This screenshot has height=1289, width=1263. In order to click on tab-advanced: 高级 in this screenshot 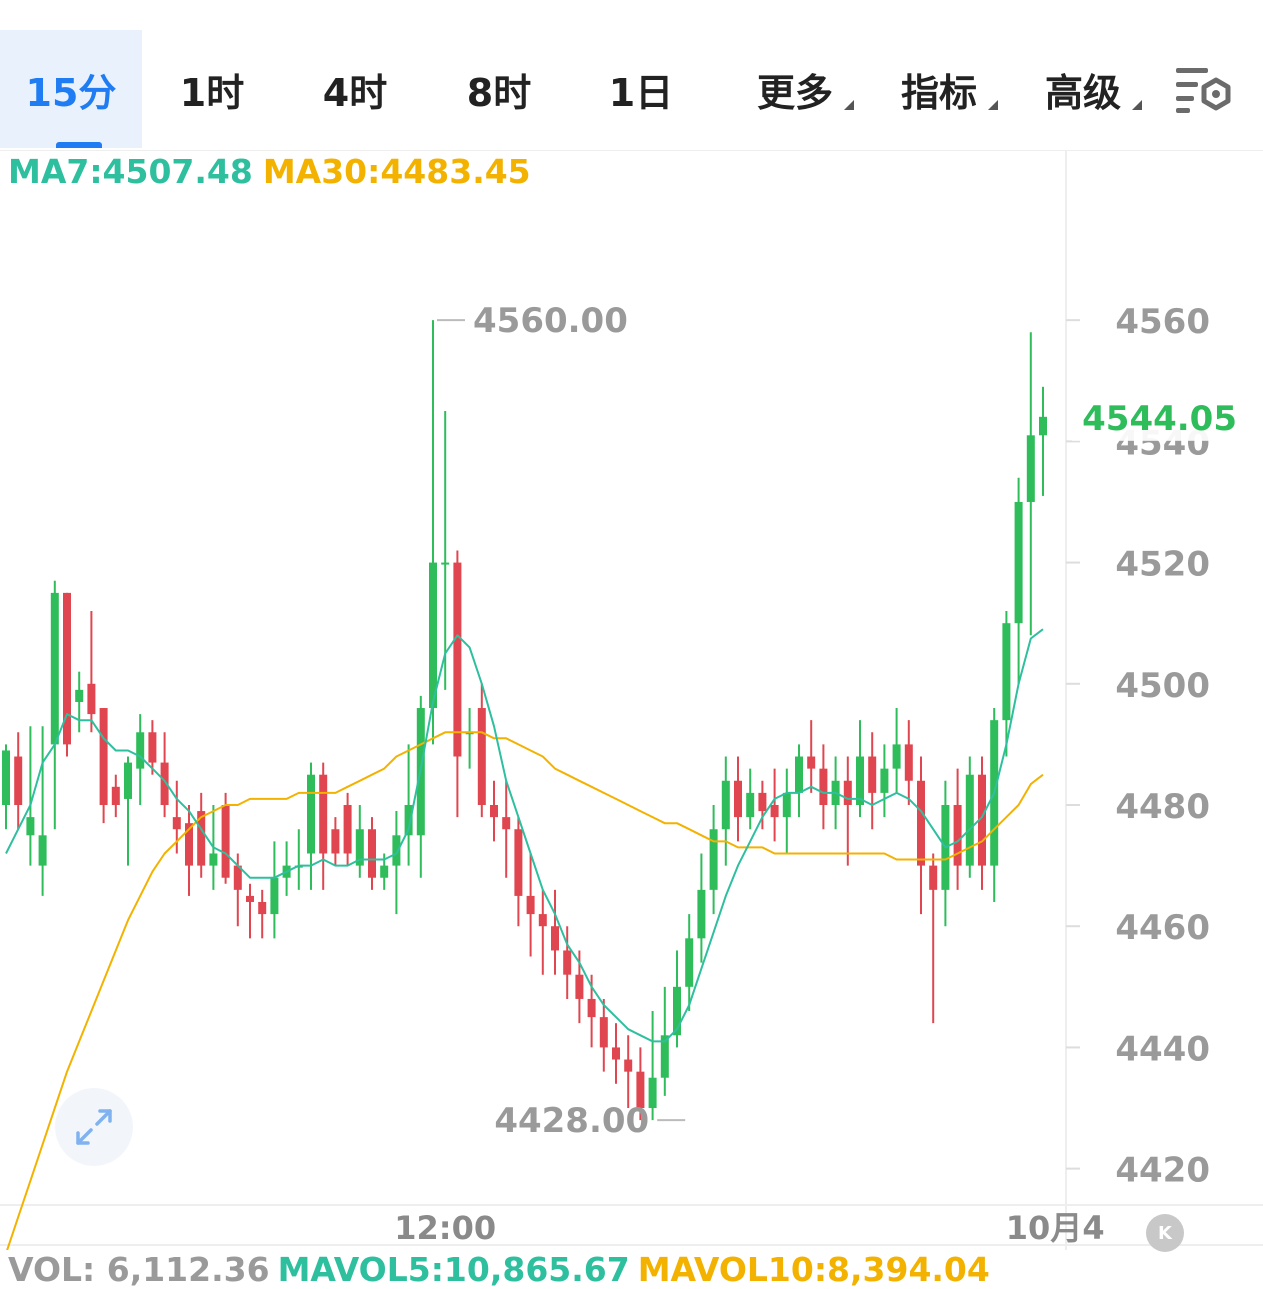, I will do `click(1085, 89)`.